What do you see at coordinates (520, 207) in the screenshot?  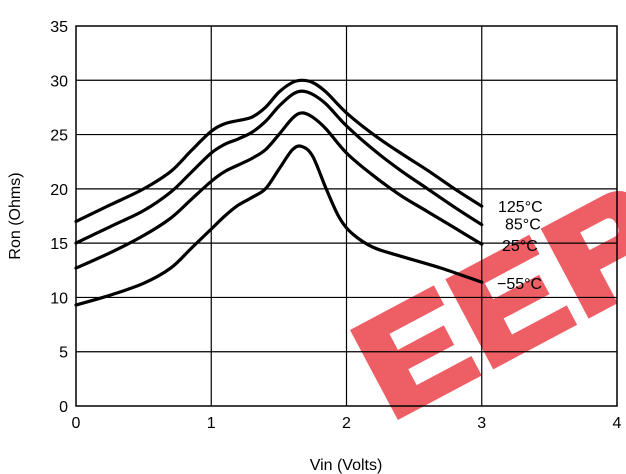 I see `series-label-0: 125°C` at bounding box center [520, 207].